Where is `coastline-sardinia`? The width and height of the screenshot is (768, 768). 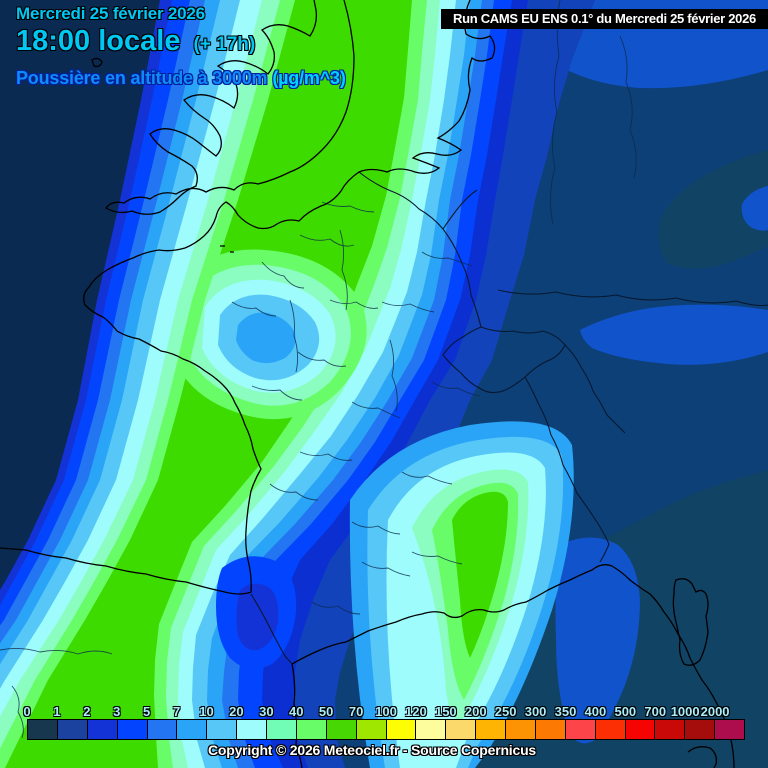 coastline-sardinia is located at coordinates (702, 757).